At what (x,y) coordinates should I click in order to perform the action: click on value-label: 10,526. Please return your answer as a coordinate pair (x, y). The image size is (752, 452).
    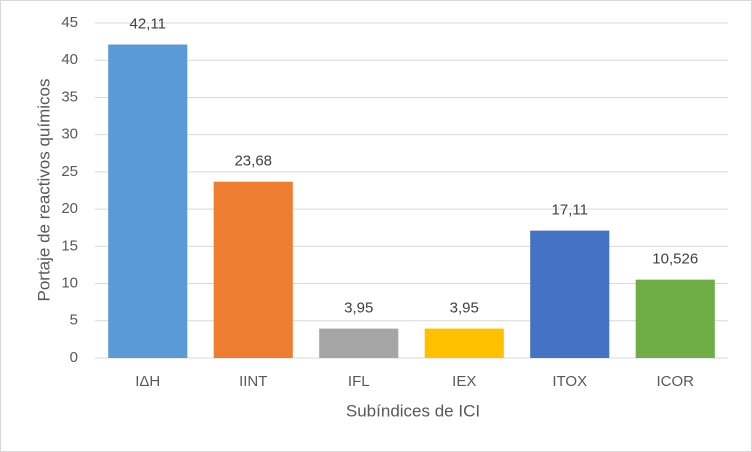
    Looking at the image, I should click on (675, 259).